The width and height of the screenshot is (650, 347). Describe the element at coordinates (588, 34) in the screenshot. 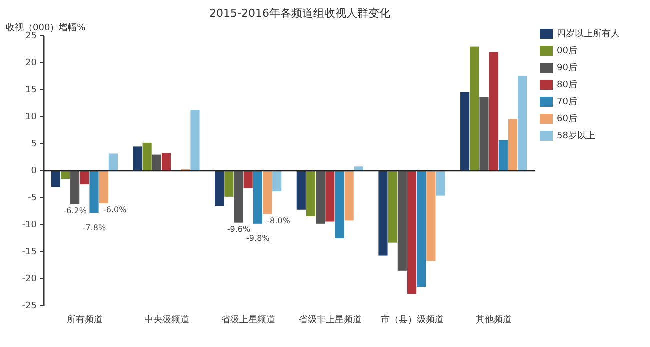

I see `legend-label: 四岁以上所有人` at that location.